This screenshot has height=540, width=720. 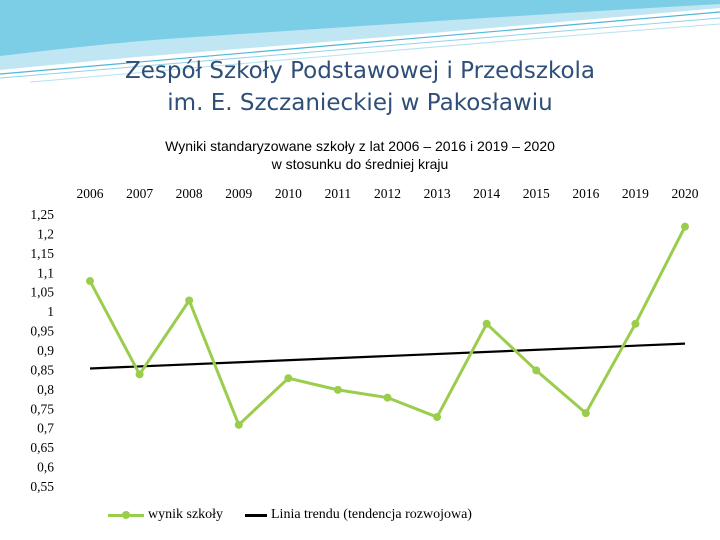 I want to click on x-tick-label: 2007, so click(x=139, y=193).